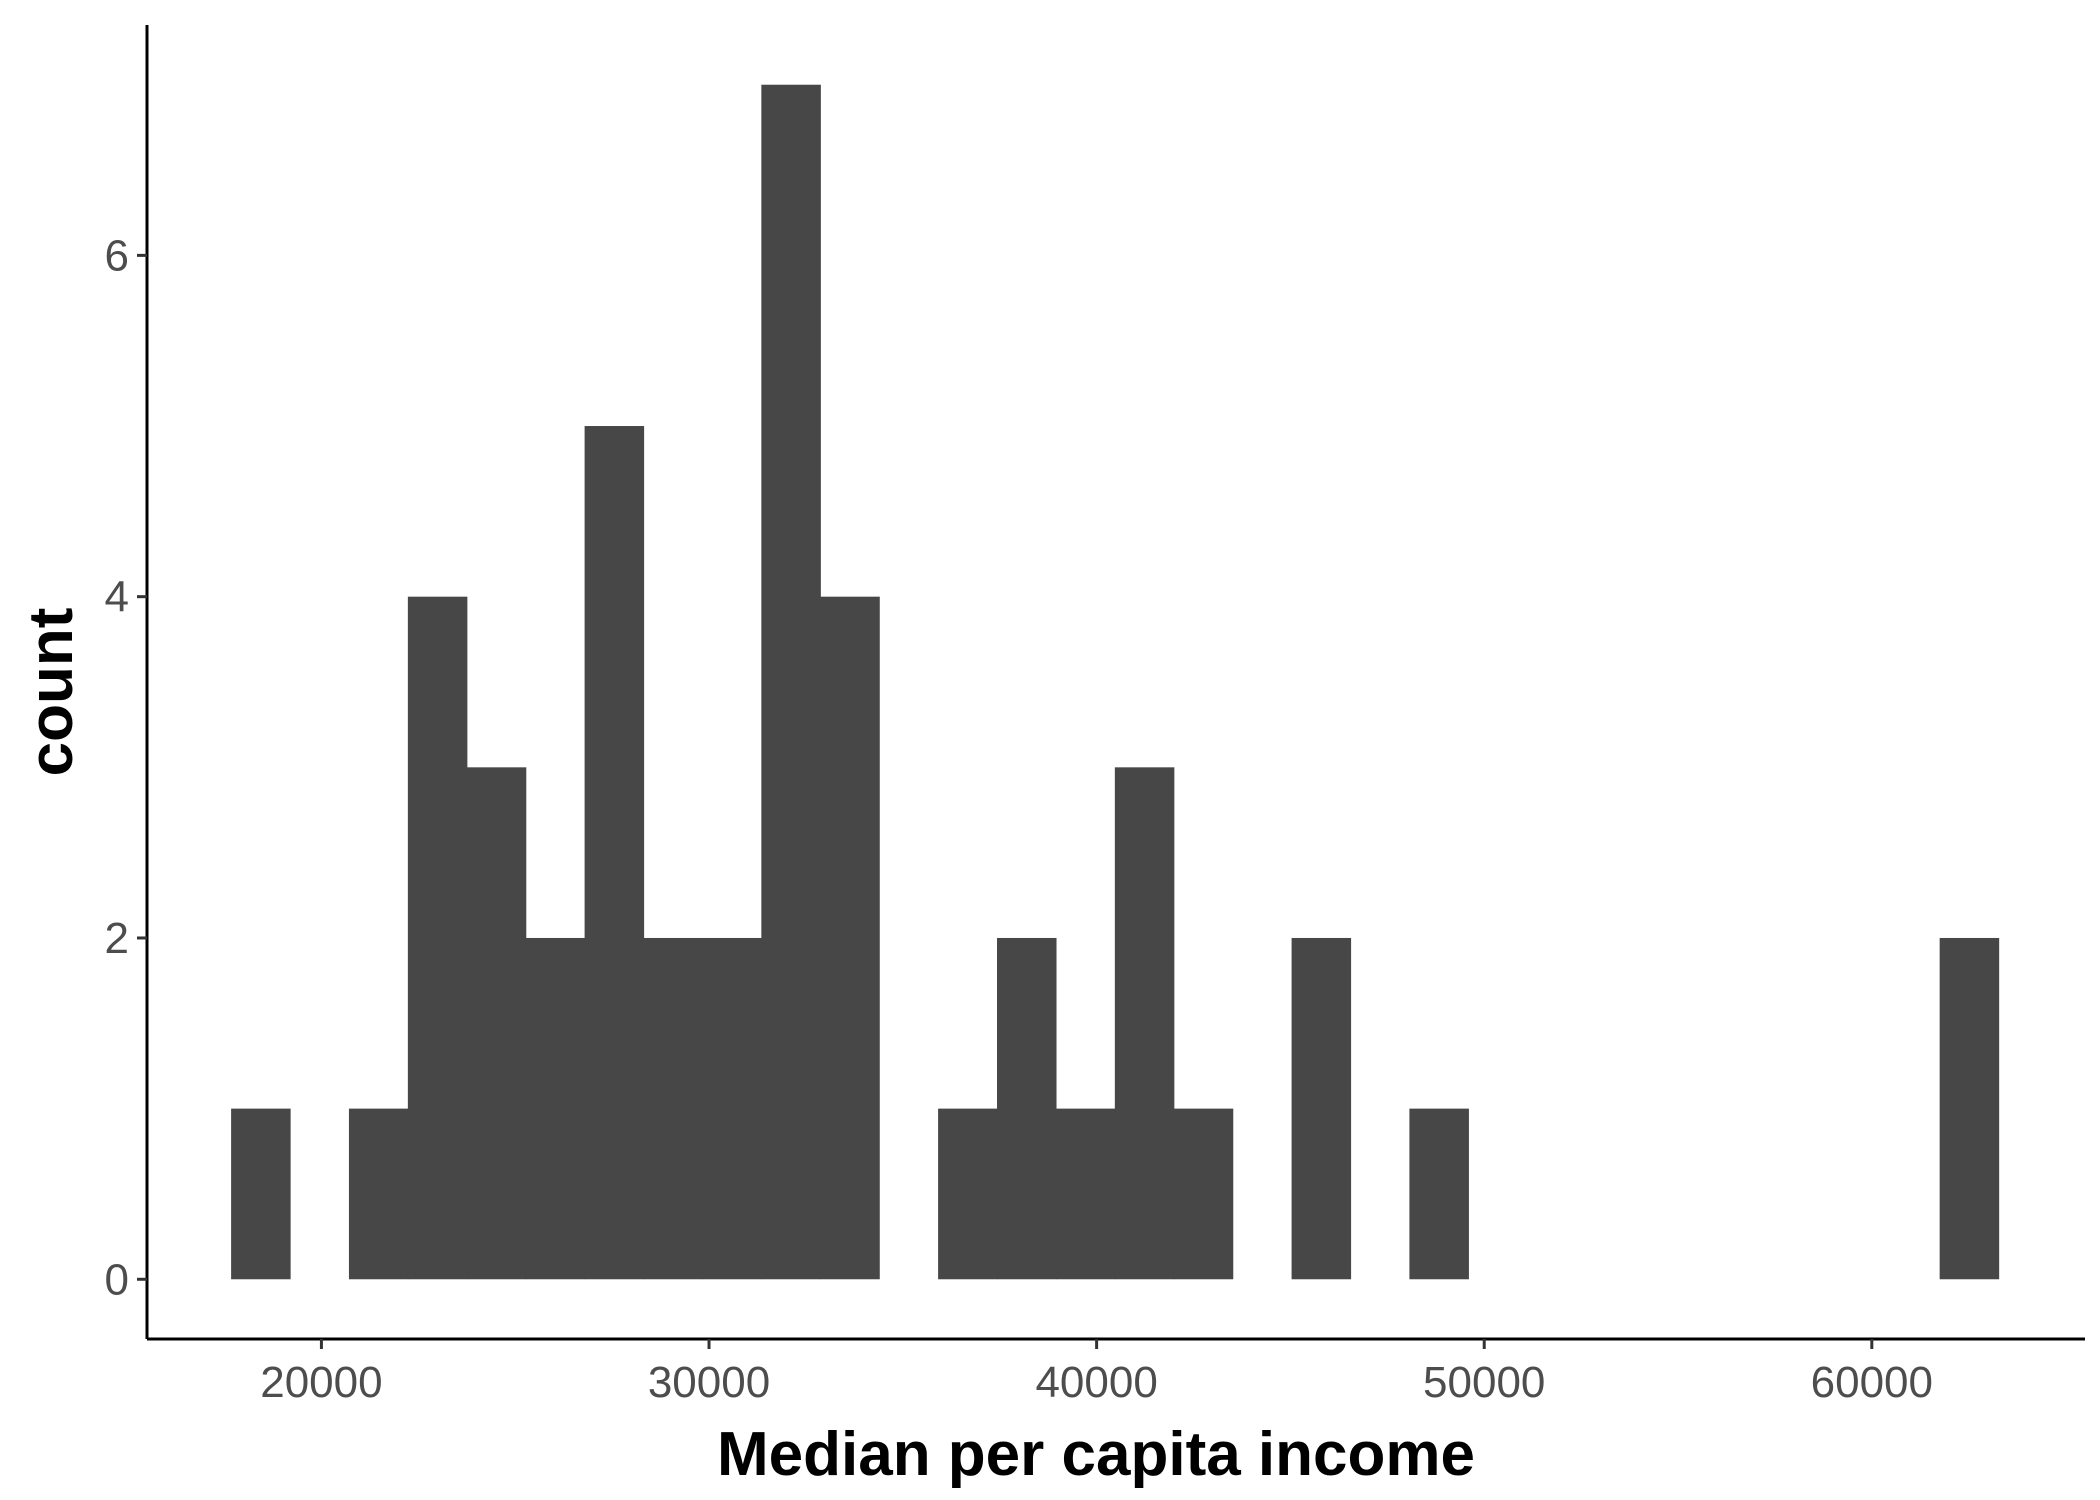 Image resolution: width=2100 pixels, height=1500 pixels. Describe the element at coordinates (1096, 1382) in the screenshot. I see `x-tick-label: 40000` at that location.